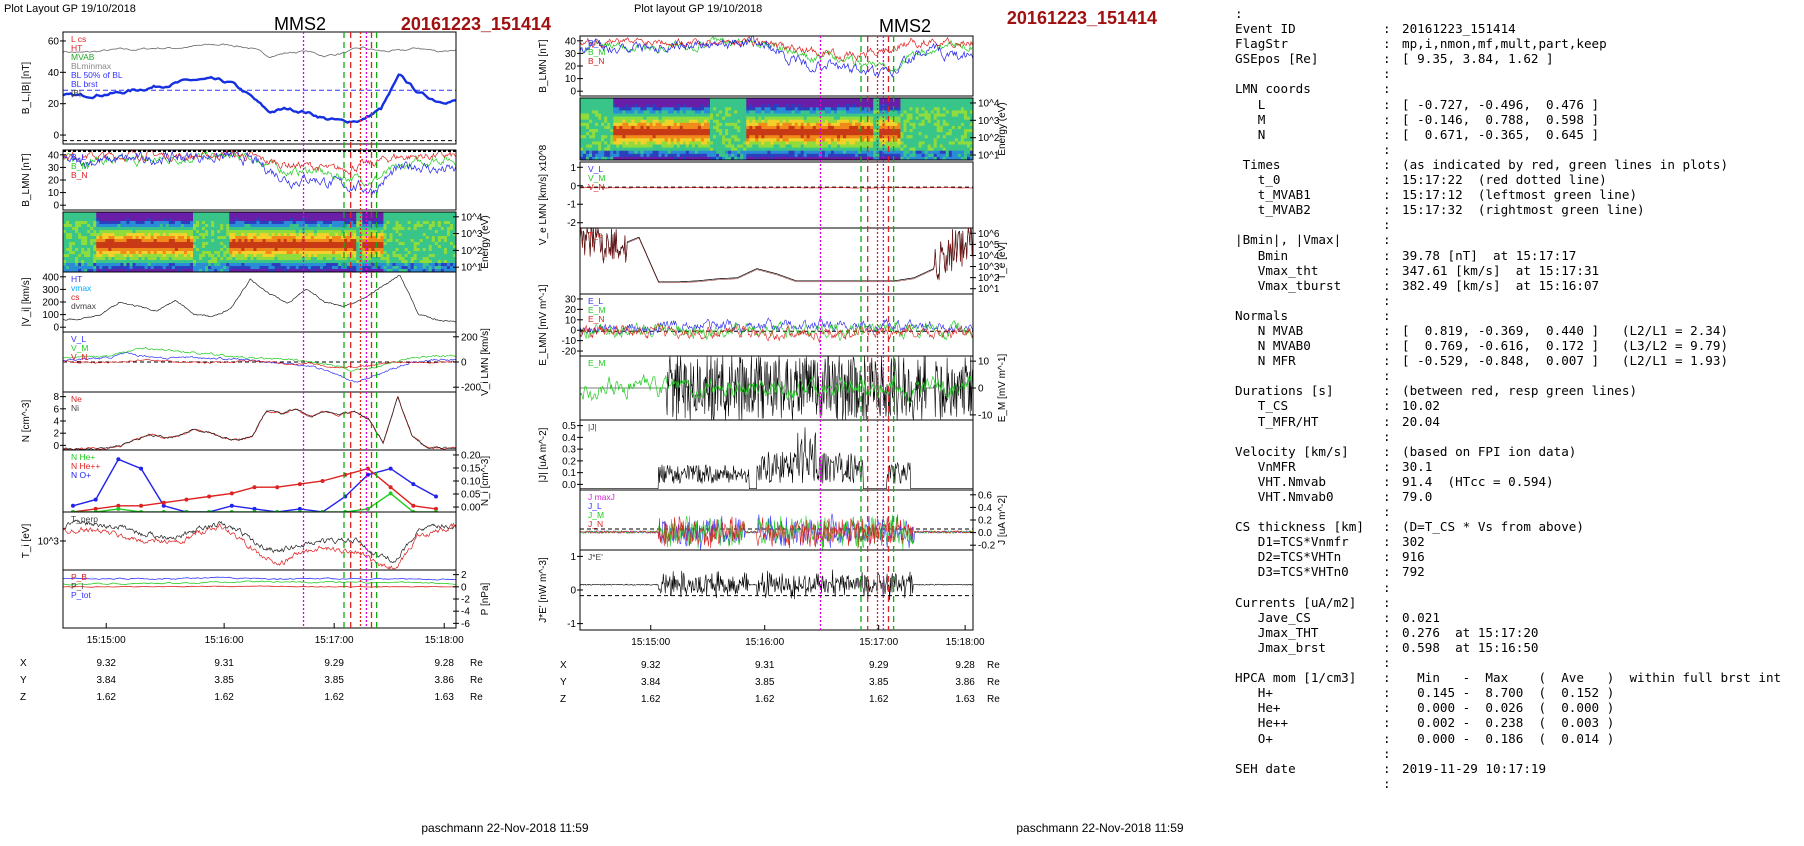 This screenshot has height=846, width=1804. What do you see at coordinates (259, 544) in the screenshot?
I see `panel-data-ti` at bounding box center [259, 544].